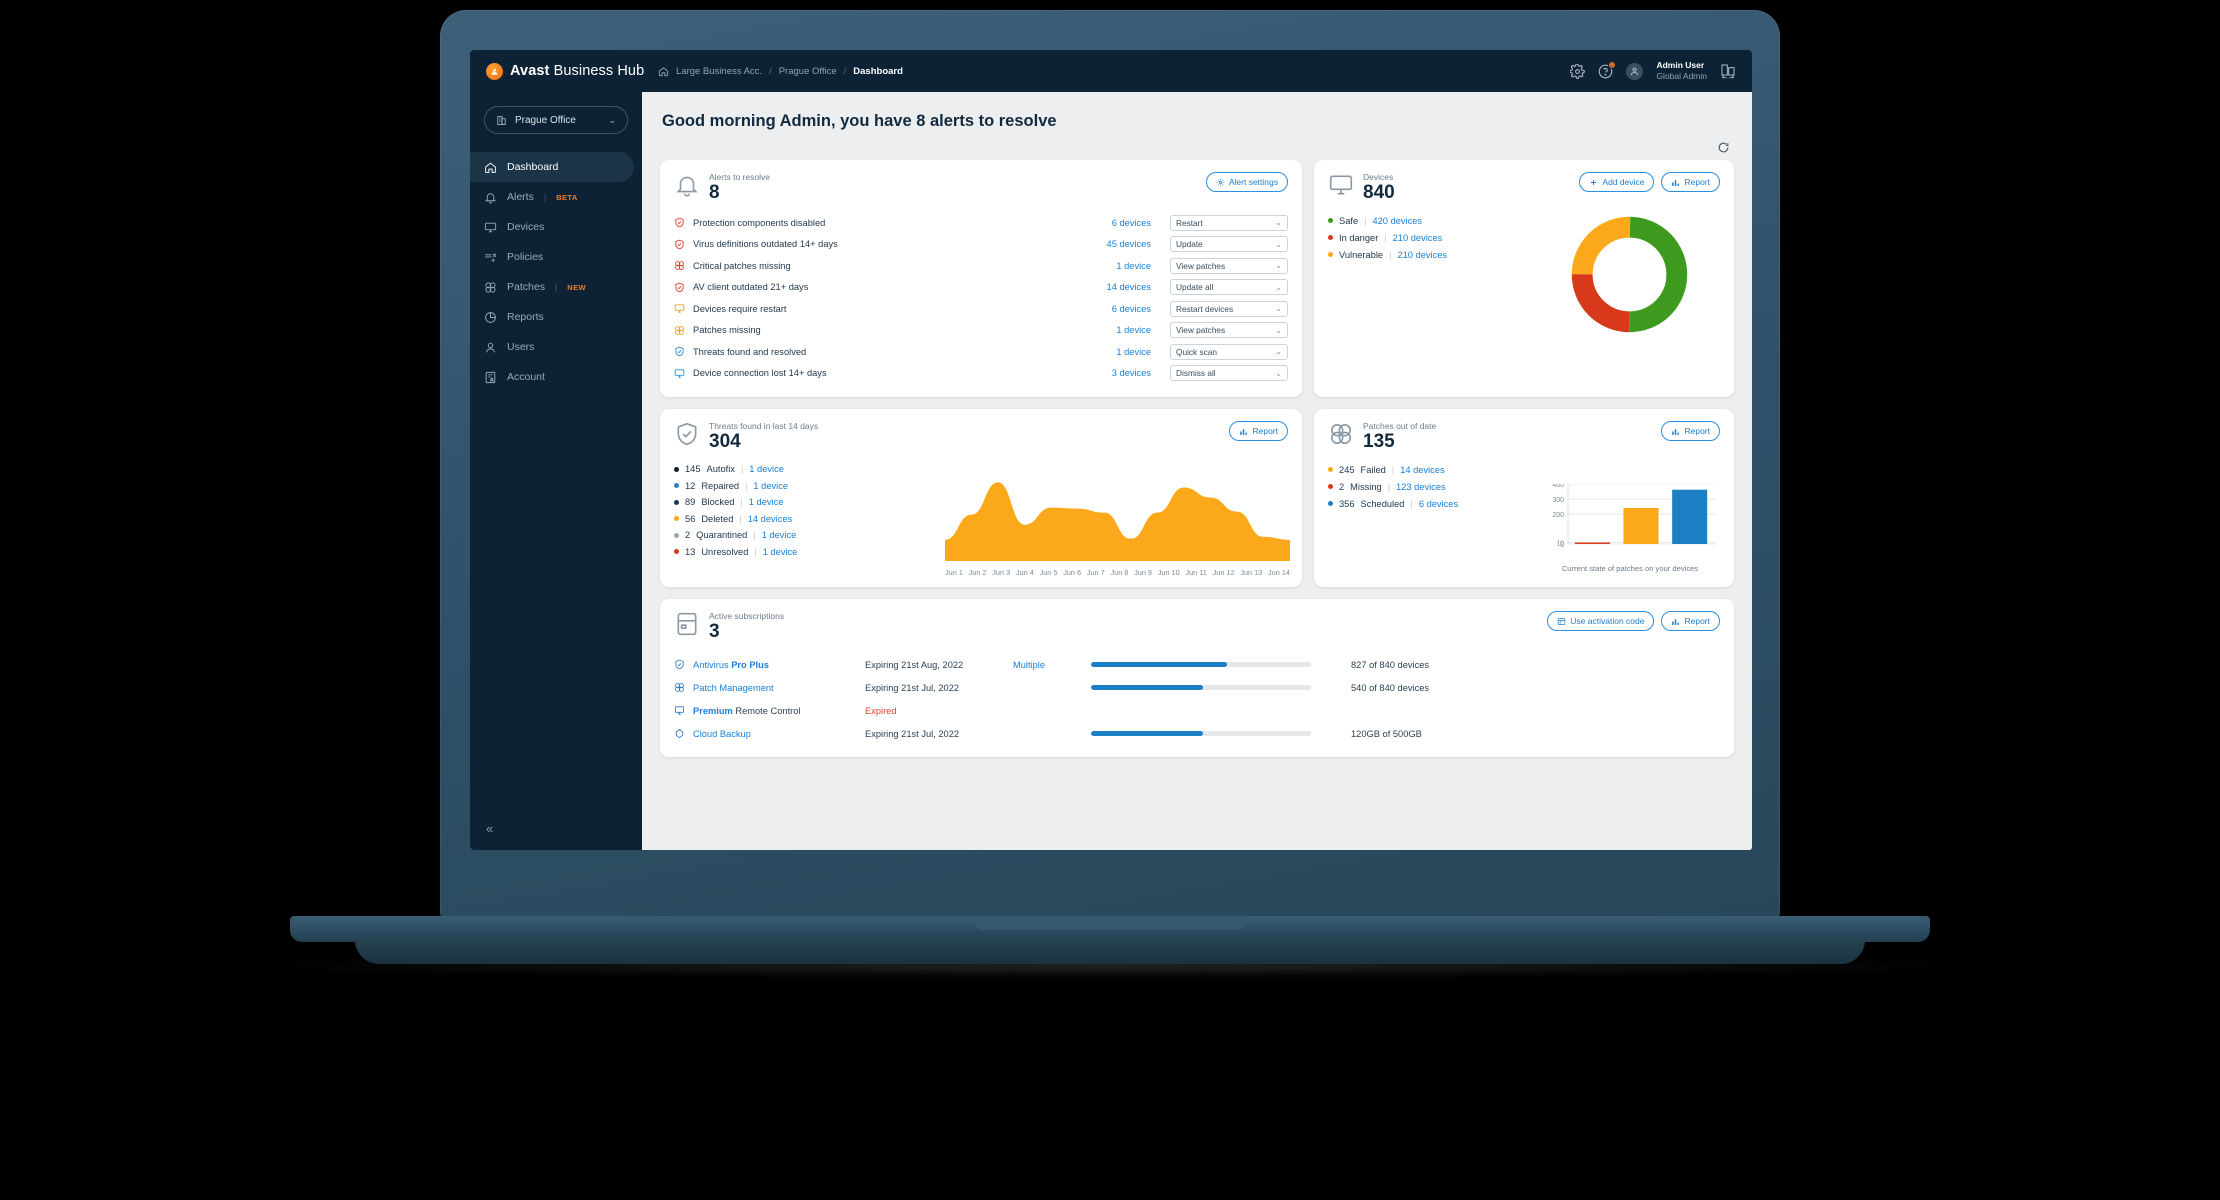 The image size is (2220, 1200). What do you see at coordinates (1438, 503) in the screenshot?
I see `legend-value: 6 devices` at bounding box center [1438, 503].